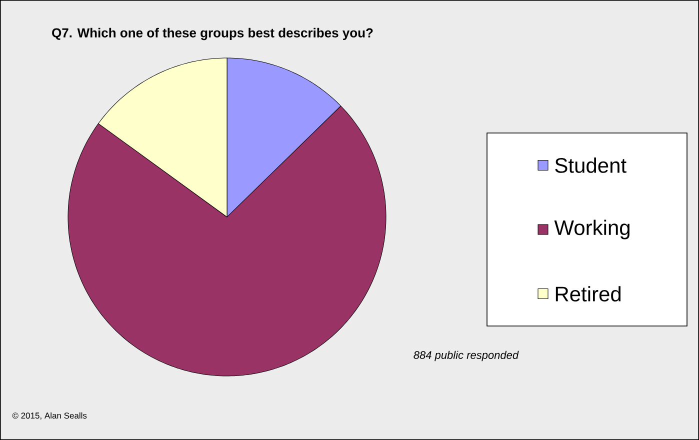 This screenshot has height=440, width=699. What do you see at coordinates (212, 34) in the screenshot?
I see `chart-title: Q7. Which one of these groups best describes you?` at bounding box center [212, 34].